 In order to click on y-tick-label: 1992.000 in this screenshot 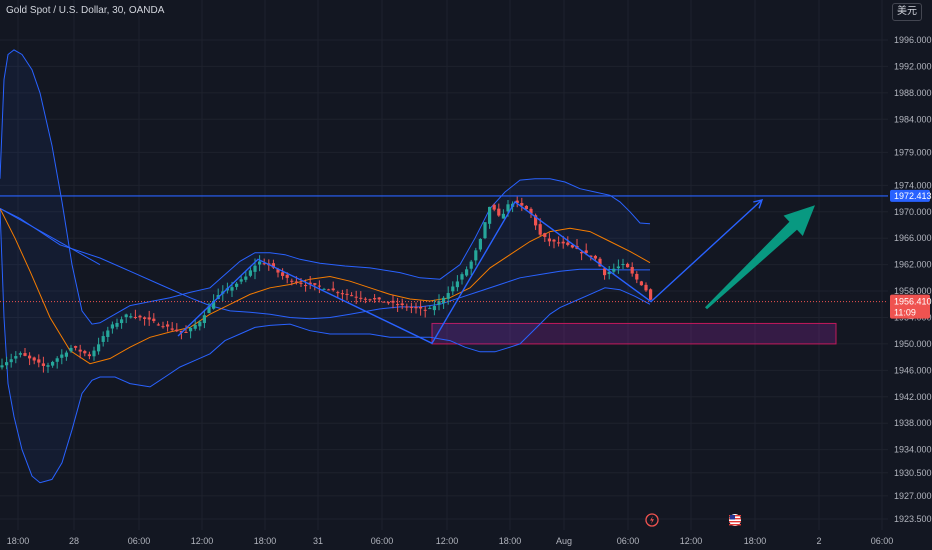, I will do `click(913, 66)`.